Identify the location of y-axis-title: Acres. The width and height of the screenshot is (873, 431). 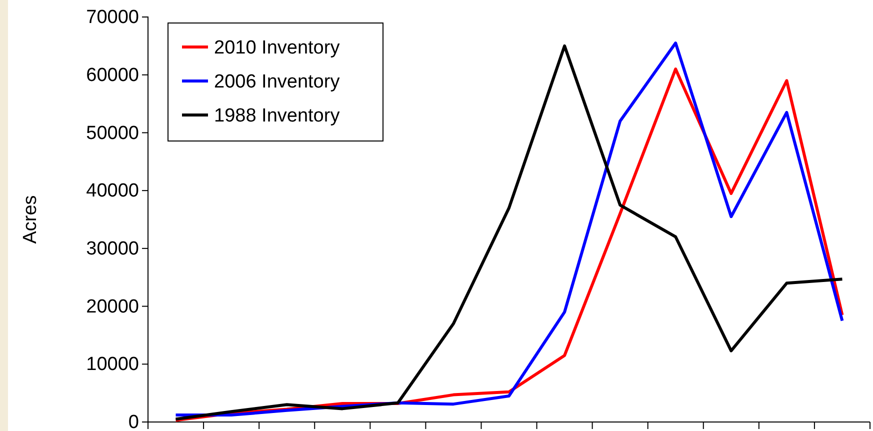
(30, 219).